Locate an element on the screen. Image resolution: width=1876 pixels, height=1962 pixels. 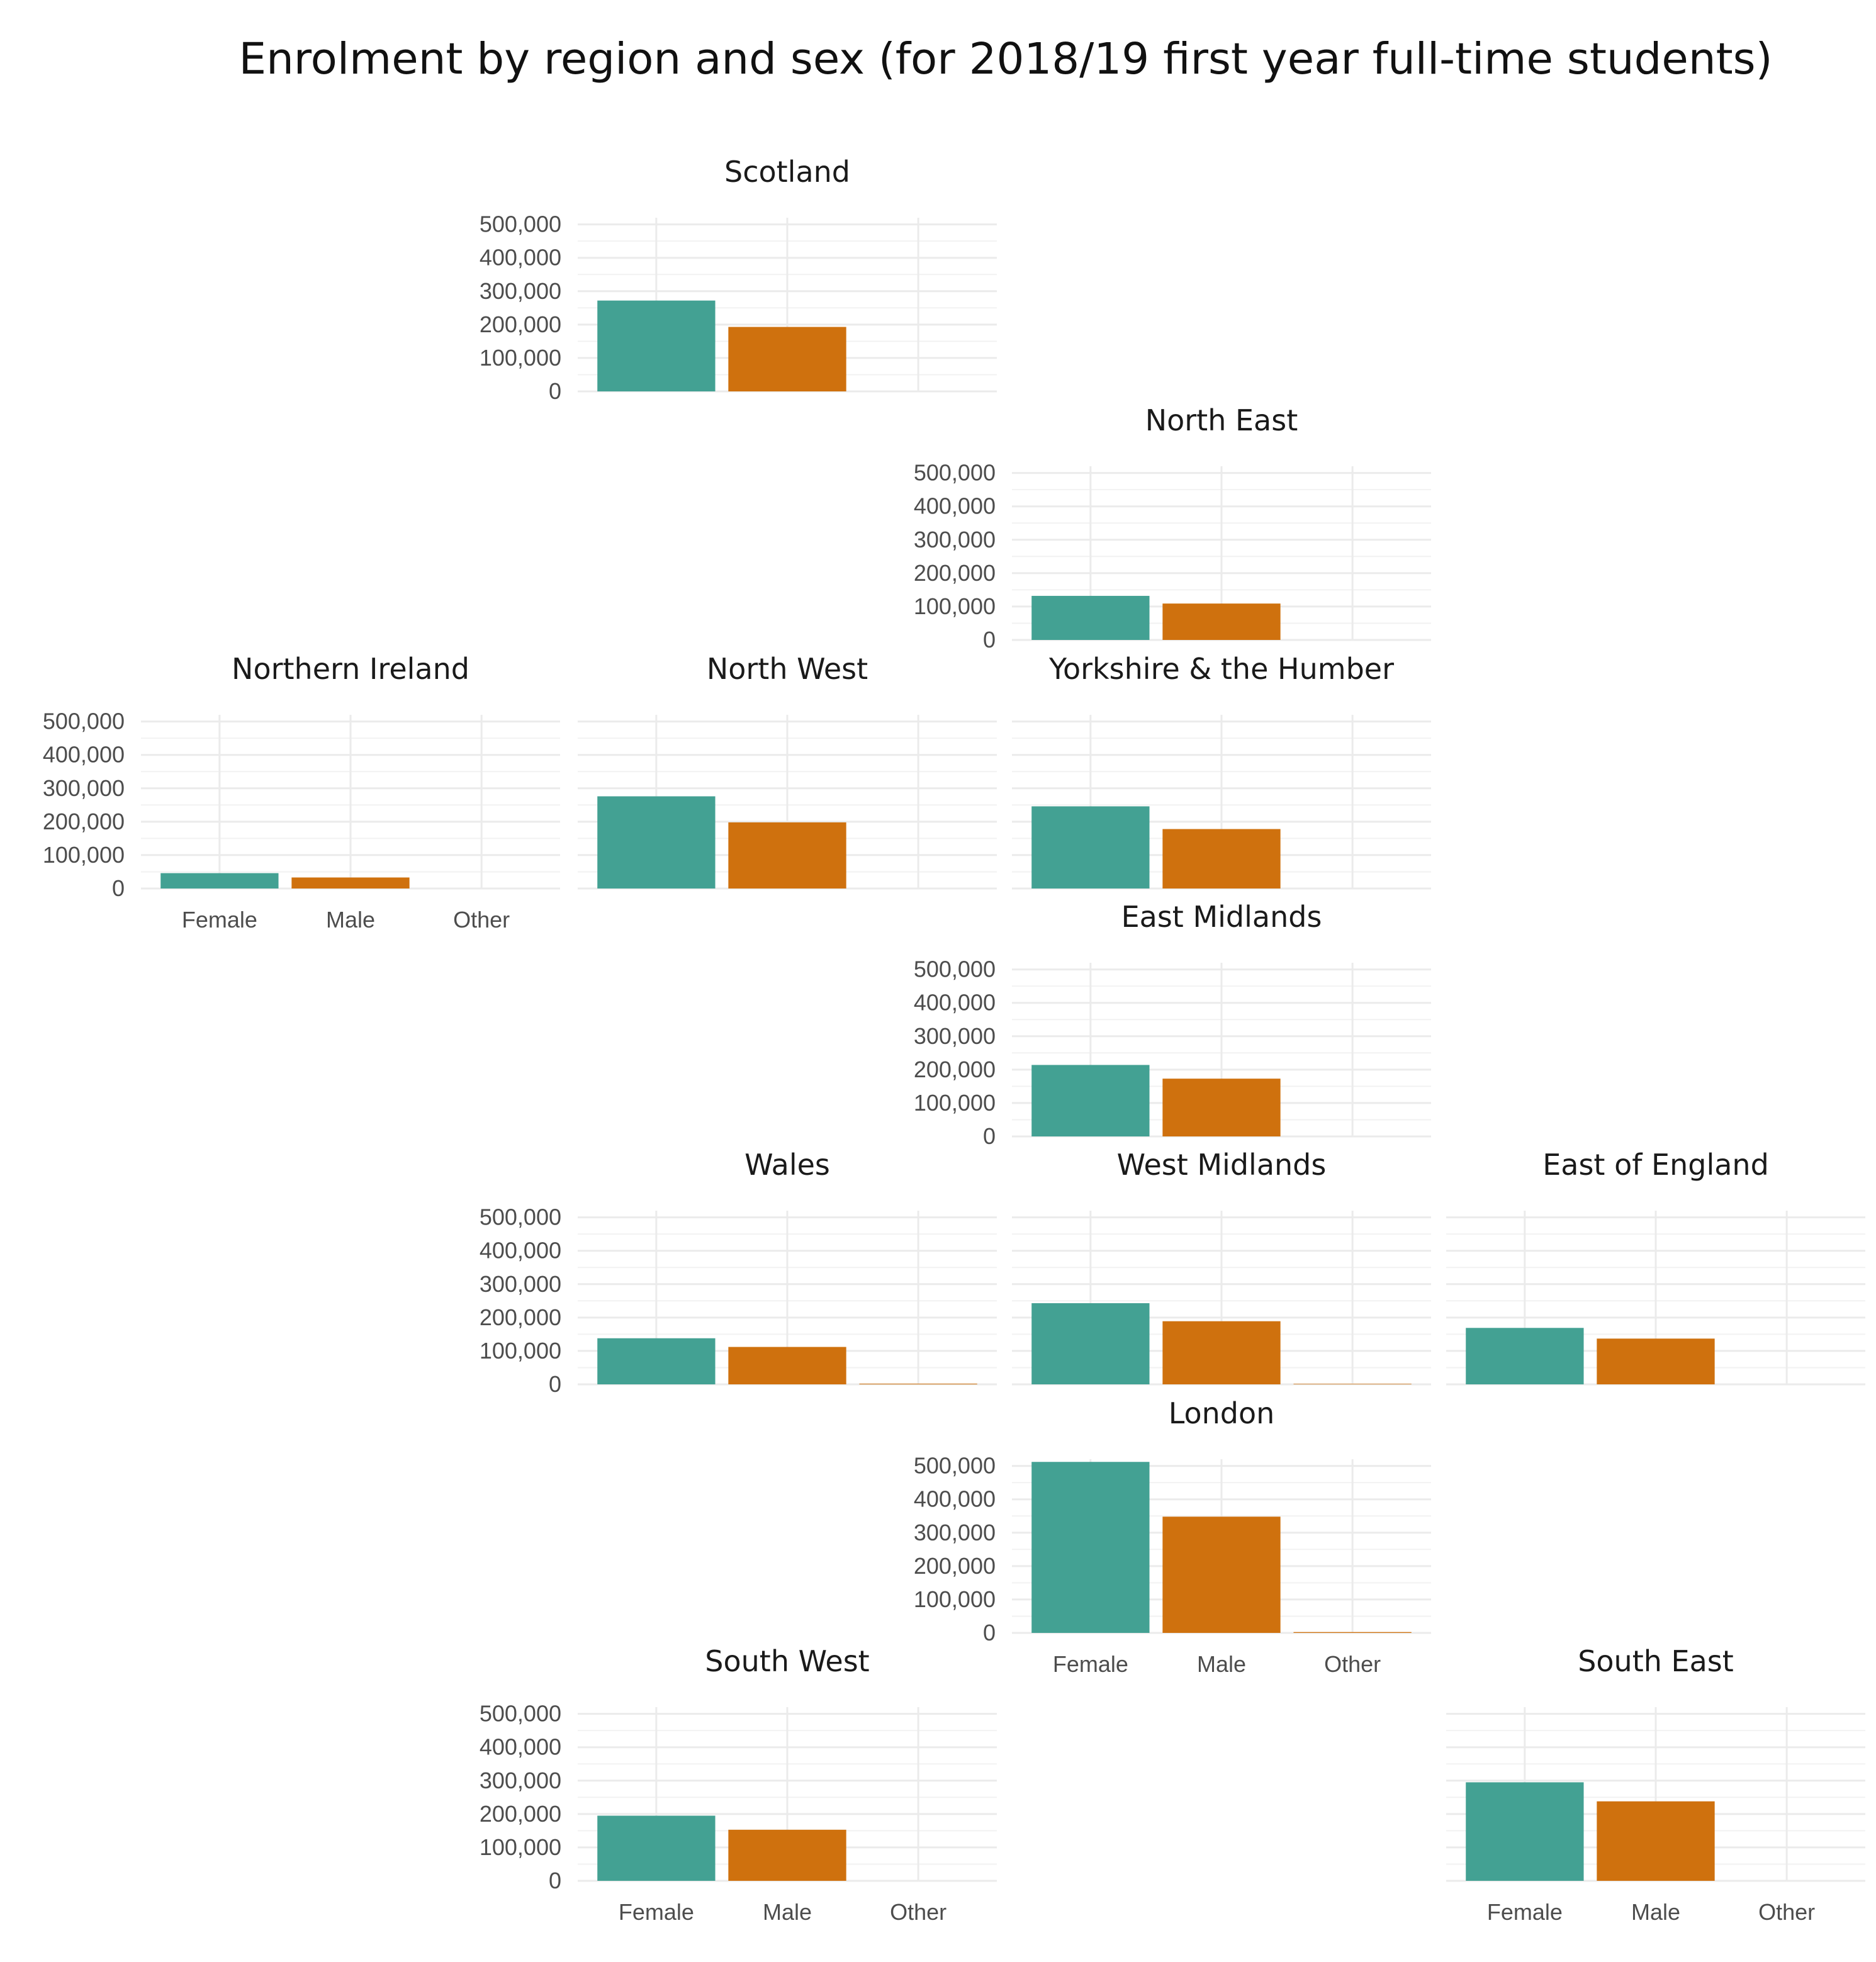
facet-east-of-england: East of England is located at coordinates (1655, 1267).